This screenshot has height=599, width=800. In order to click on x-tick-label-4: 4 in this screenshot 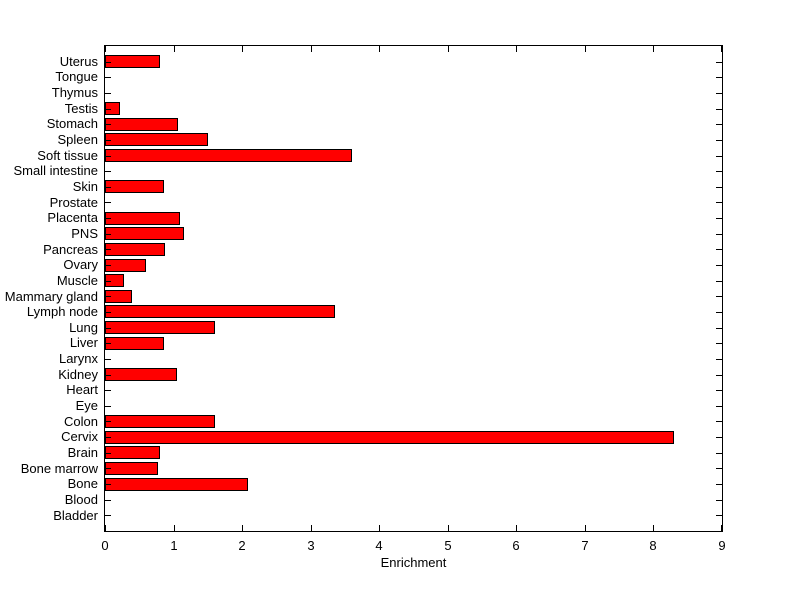, I will do `click(379, 545)`.